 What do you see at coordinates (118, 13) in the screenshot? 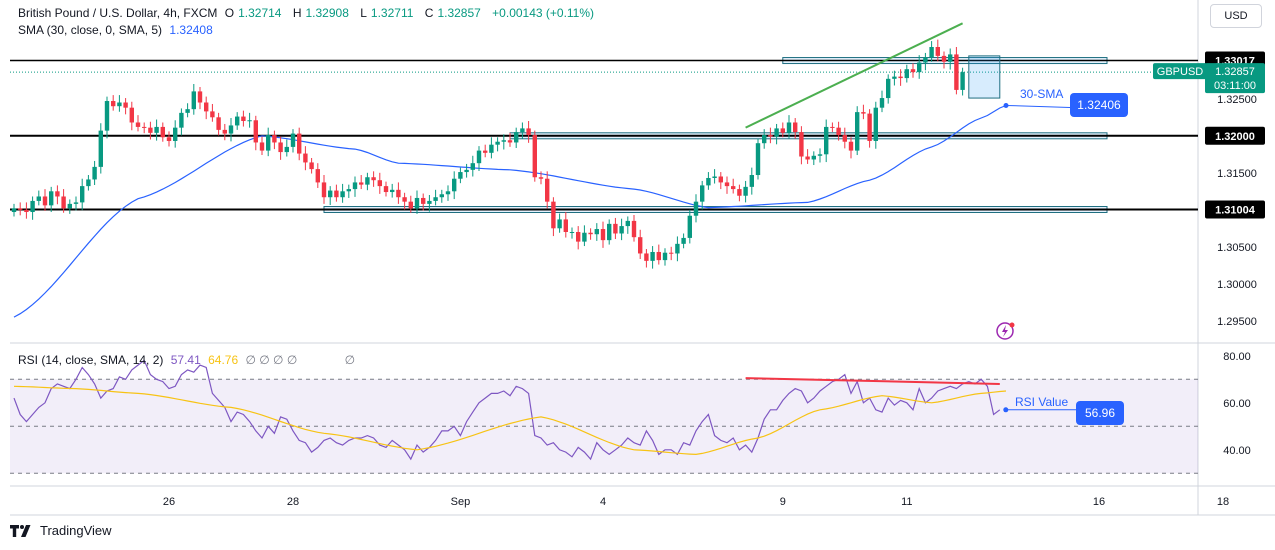
I see `symbol-title: British Pound / U.S. Dollar, 4h, FXCM` at bounding box center [118, 13].